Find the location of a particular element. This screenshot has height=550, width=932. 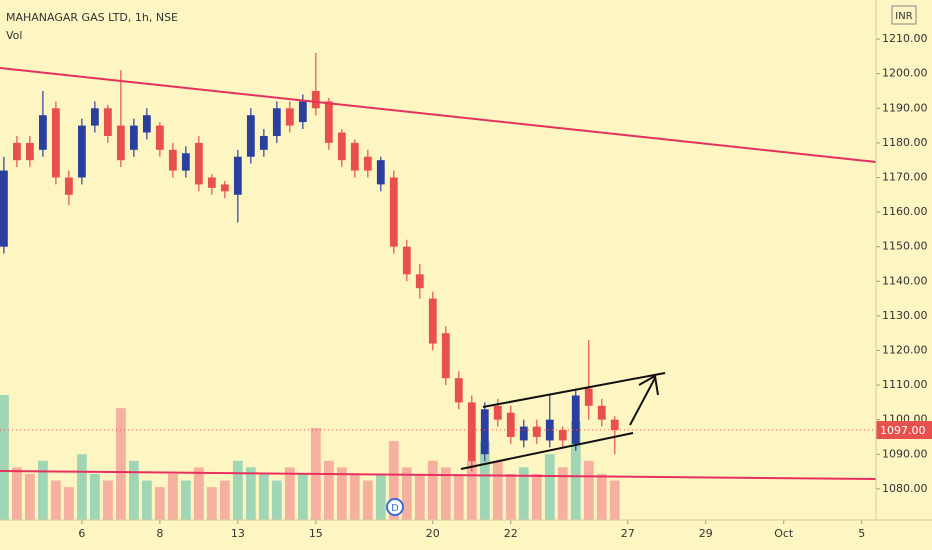

currency-box is located at coordinates (904, 15).